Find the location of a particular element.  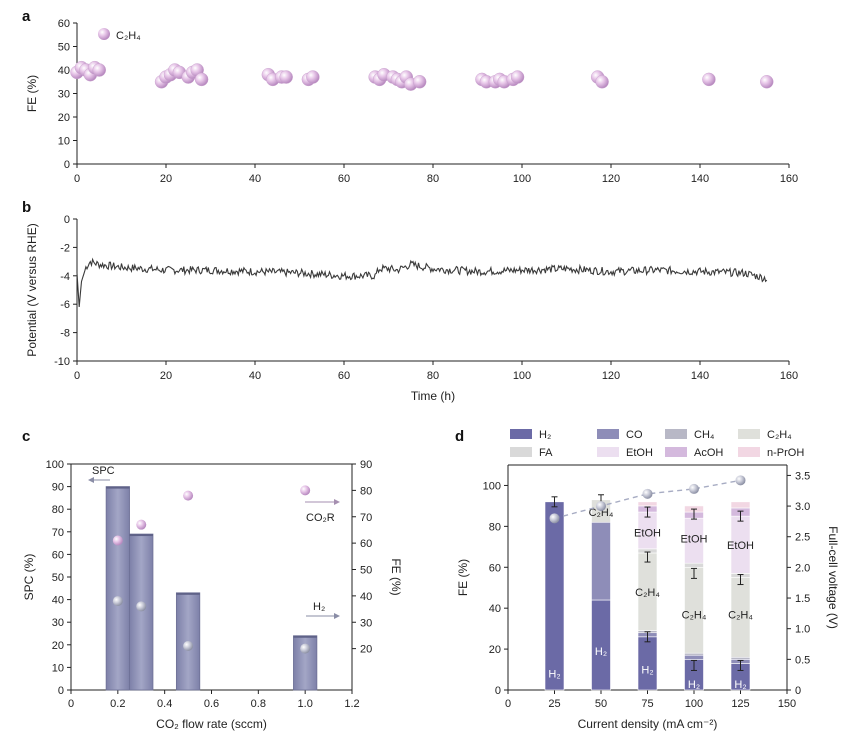

y-tick-label: -6 is located at coordinates (65, 305).